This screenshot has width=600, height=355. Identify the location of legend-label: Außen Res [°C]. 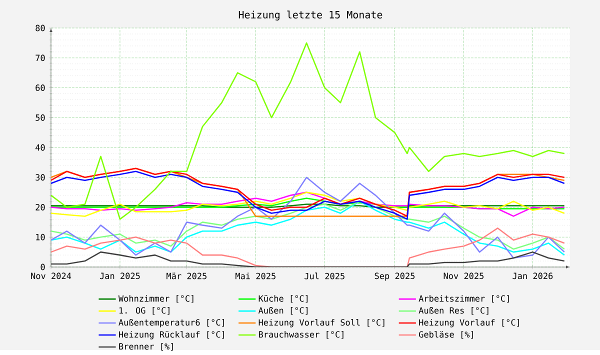
(453, 311).